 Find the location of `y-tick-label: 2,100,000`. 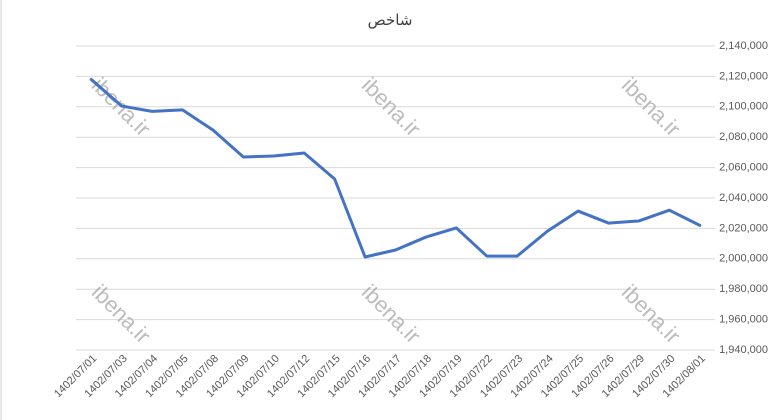

y-tick-label: 2,100,000 is located at coordinates (743, 107).